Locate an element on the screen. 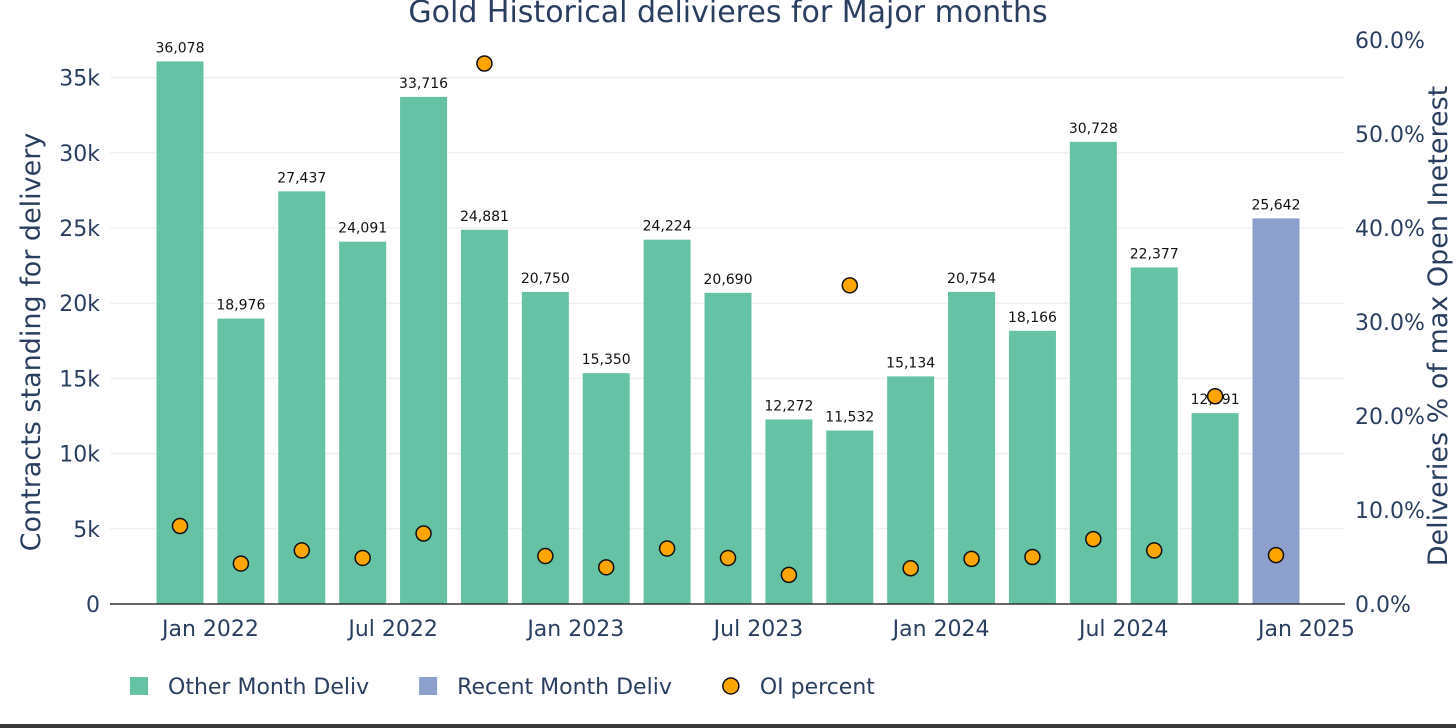 This screenshot has height=728, width=1456. bar-value-label: 24,091 is located at coordinates (362, 229).